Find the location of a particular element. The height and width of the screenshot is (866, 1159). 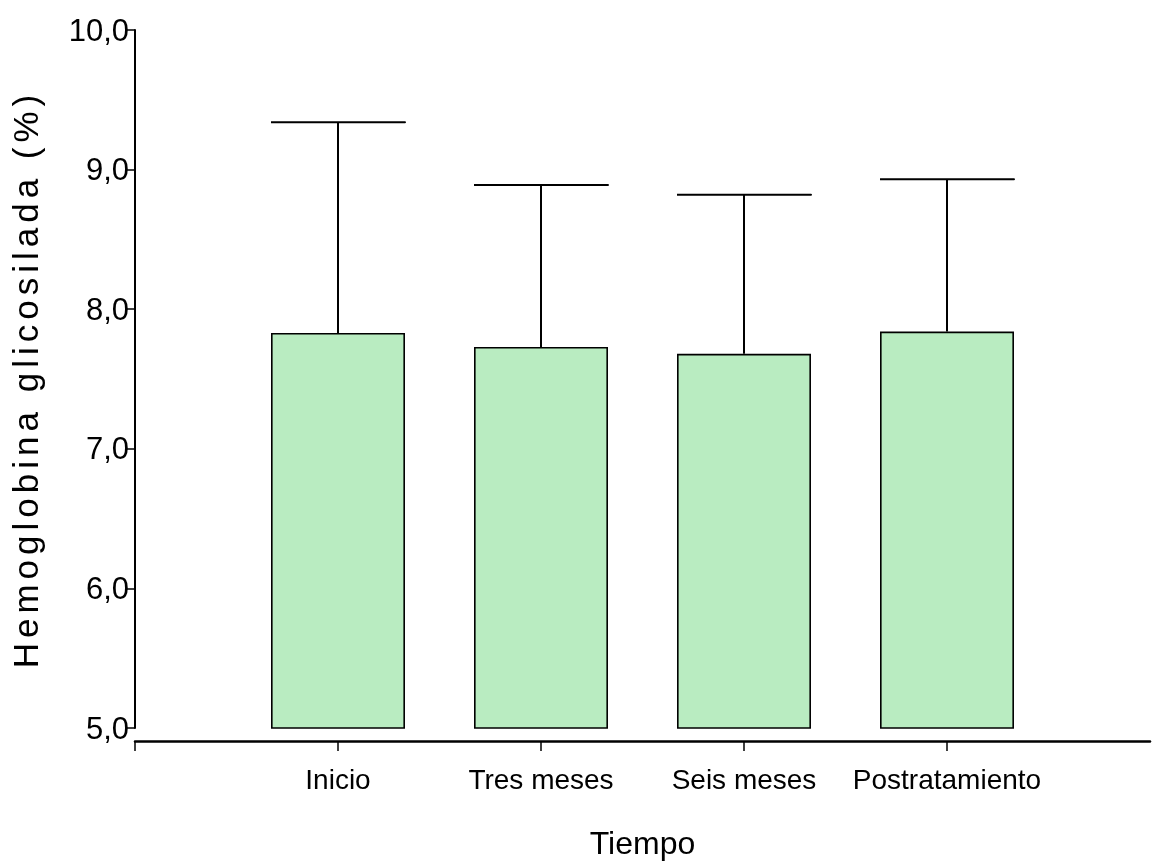

x-axis-title: Tiempo is located at coordinates (642, 843).